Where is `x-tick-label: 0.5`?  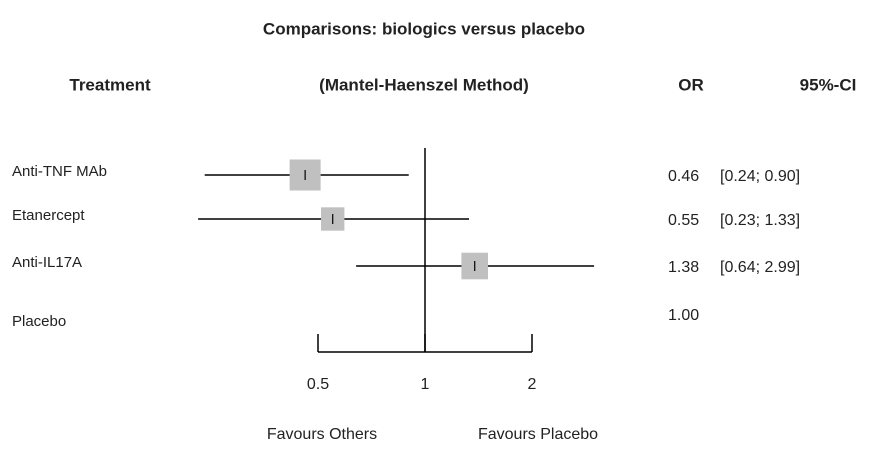
x-tick-label: 0.5 is located at coordinates (318, 384).